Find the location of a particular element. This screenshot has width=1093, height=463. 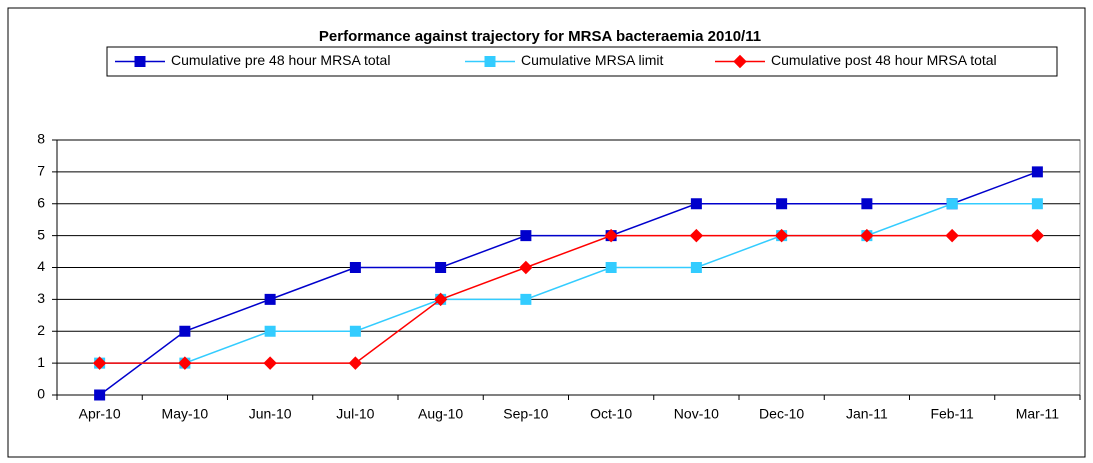

y-tick-label: 6 is located at coordinates (41, 202).